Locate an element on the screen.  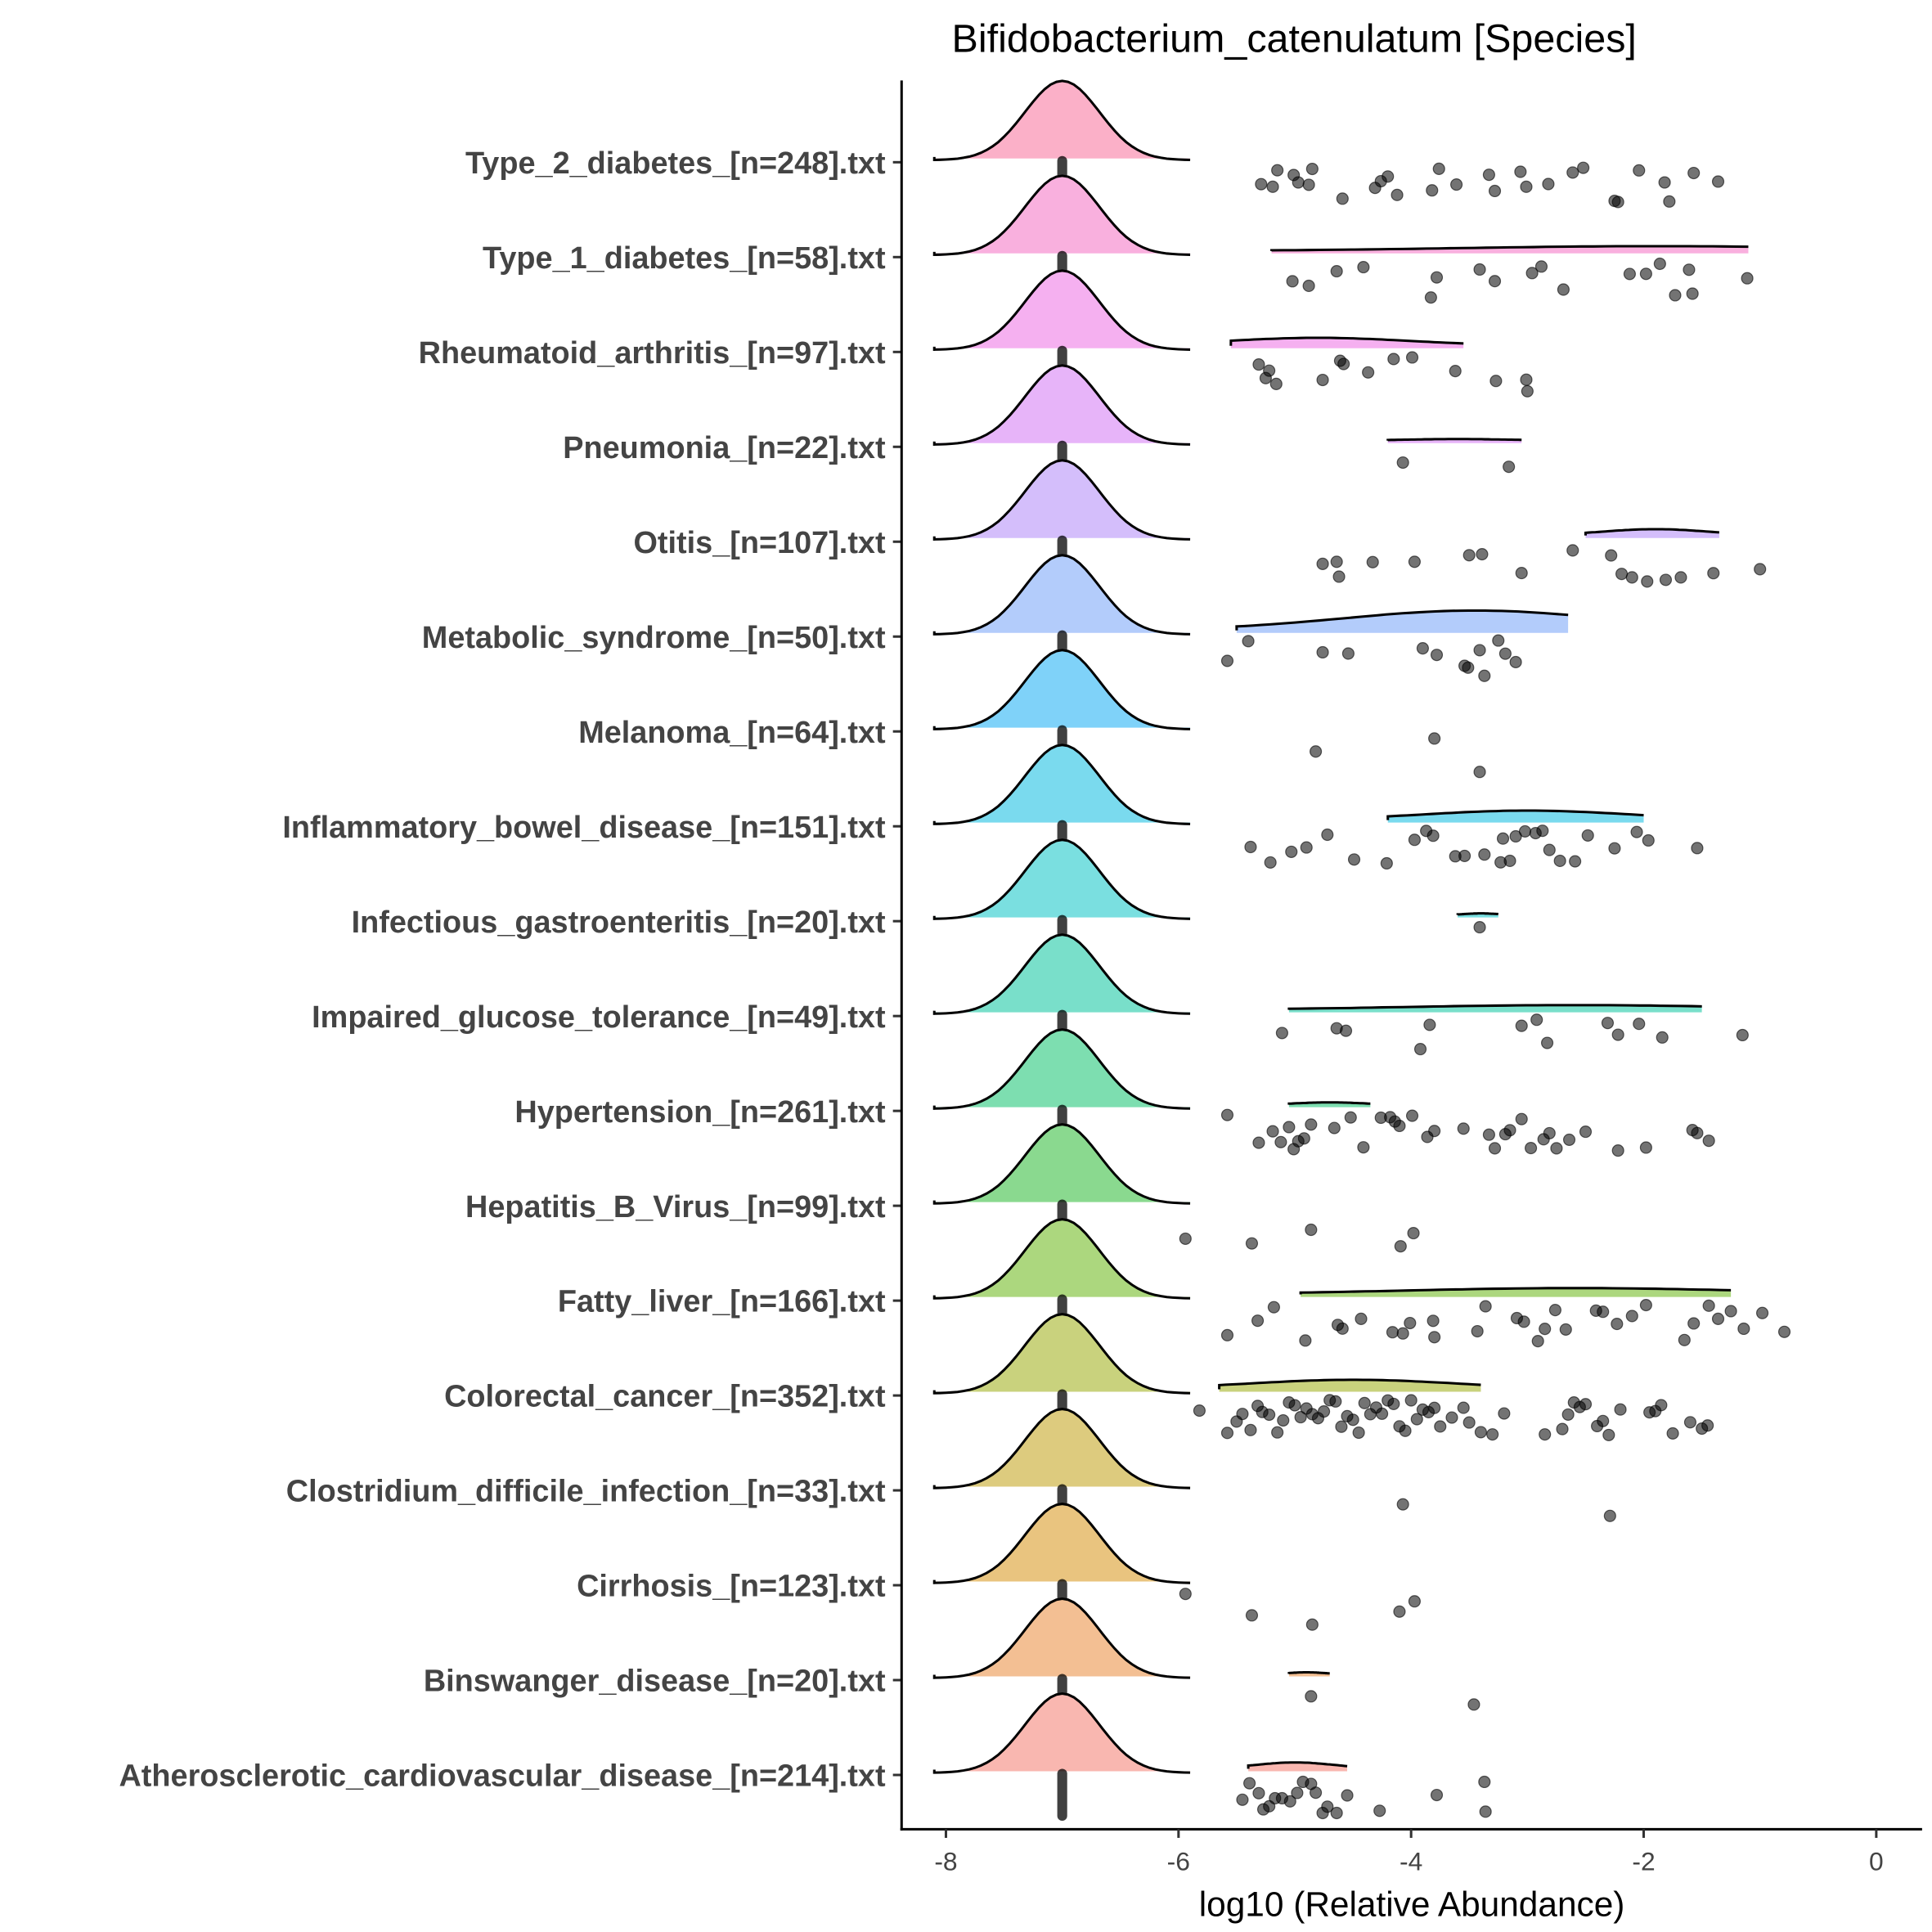
ridge-row: Binswanger_disease_[n=20].txt is located at coordinates (952, 1662).